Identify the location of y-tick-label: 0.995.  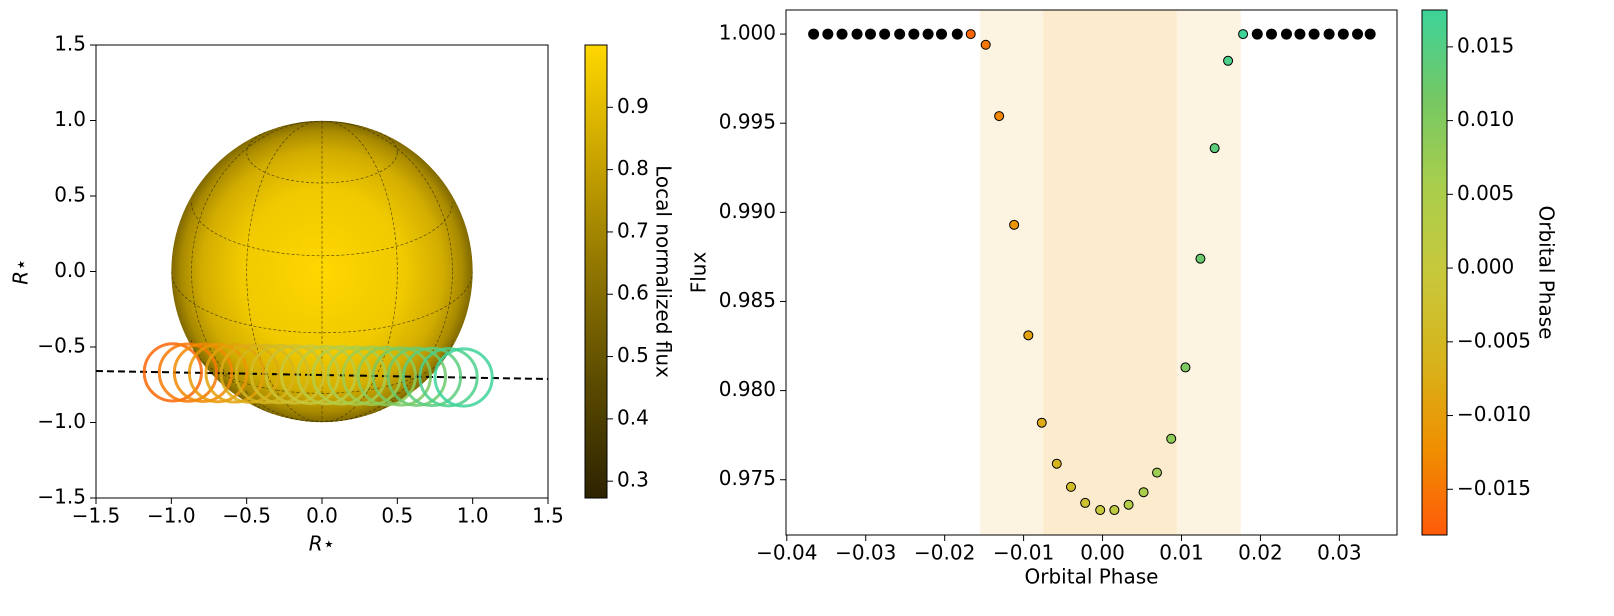
(747, 122).